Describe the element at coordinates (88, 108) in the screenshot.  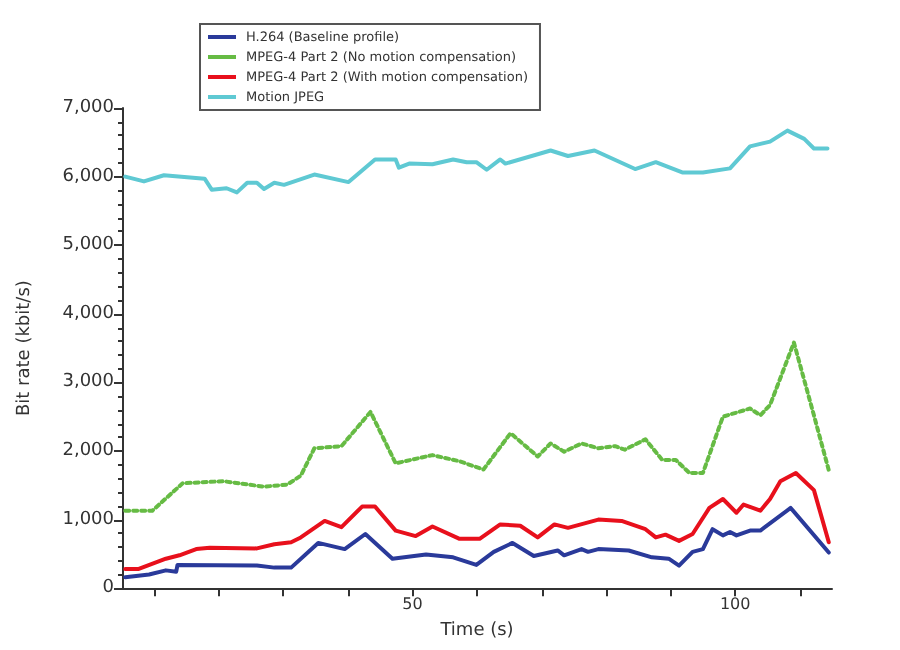
I see `y-tick-label: 7,000` at that location.